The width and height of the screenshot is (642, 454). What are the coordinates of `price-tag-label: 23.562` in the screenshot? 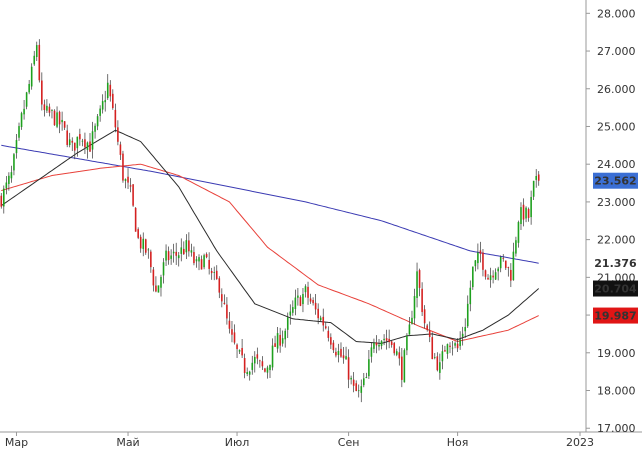 It's located at (615, 181).